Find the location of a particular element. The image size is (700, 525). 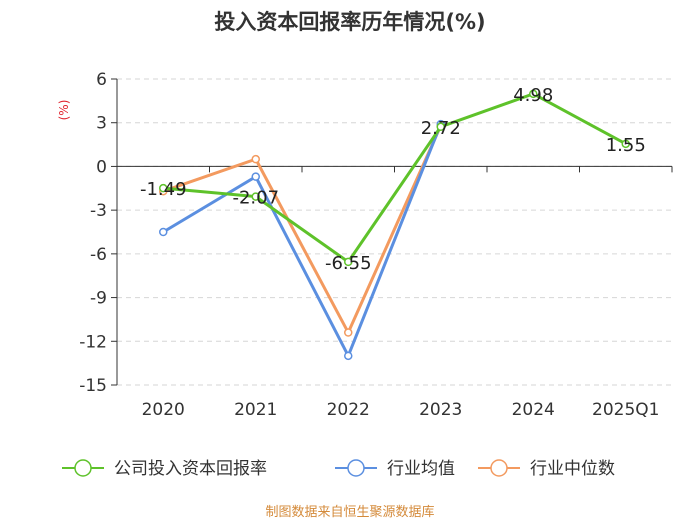

source-footer: 制图数据来自恒生聚源数据库 is located at coordinates (349, 512).